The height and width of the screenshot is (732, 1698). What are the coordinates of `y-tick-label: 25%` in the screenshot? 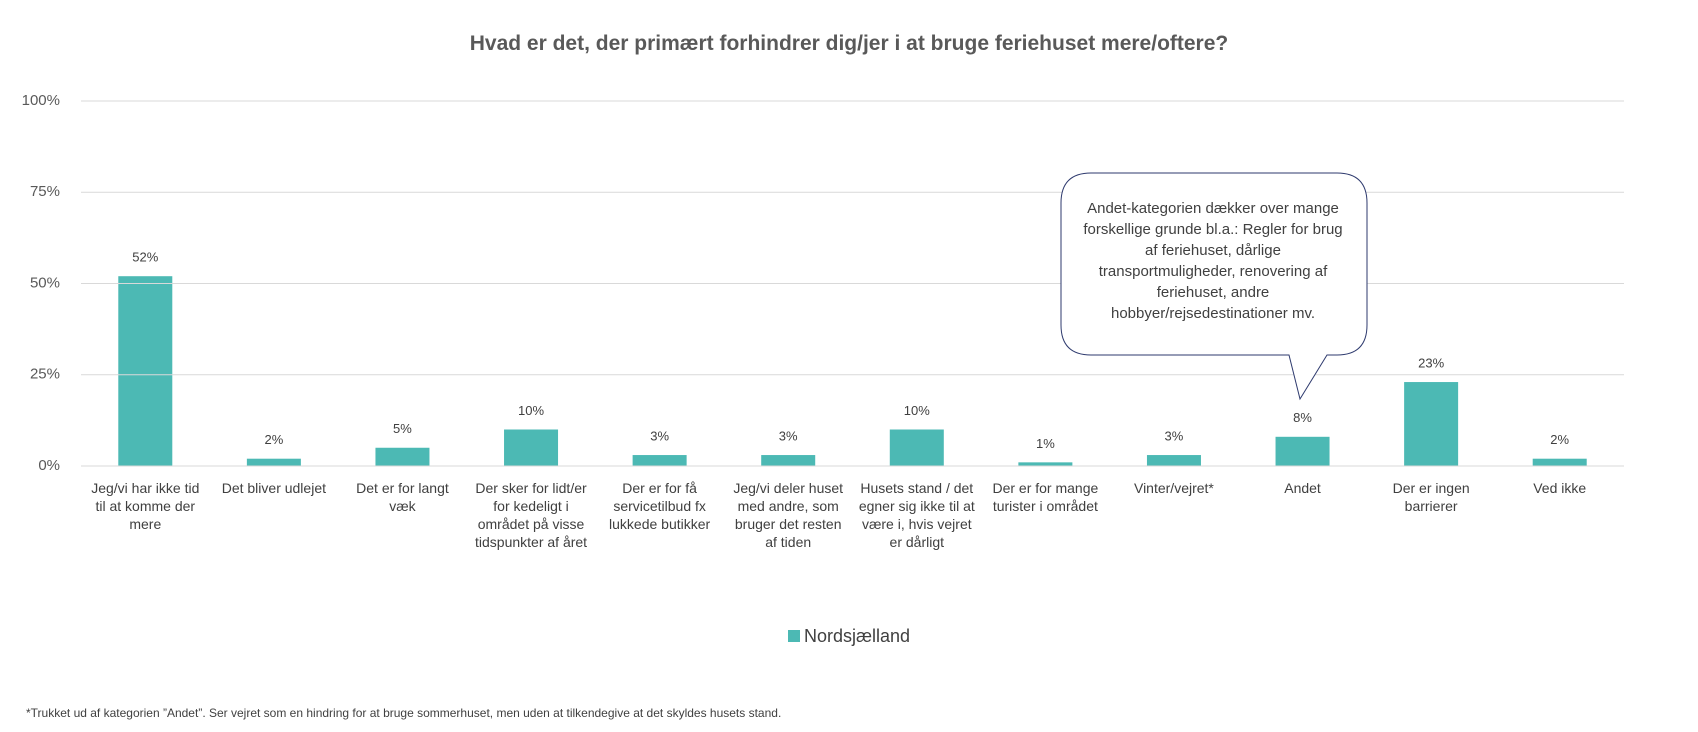 It's located at (45, 374).